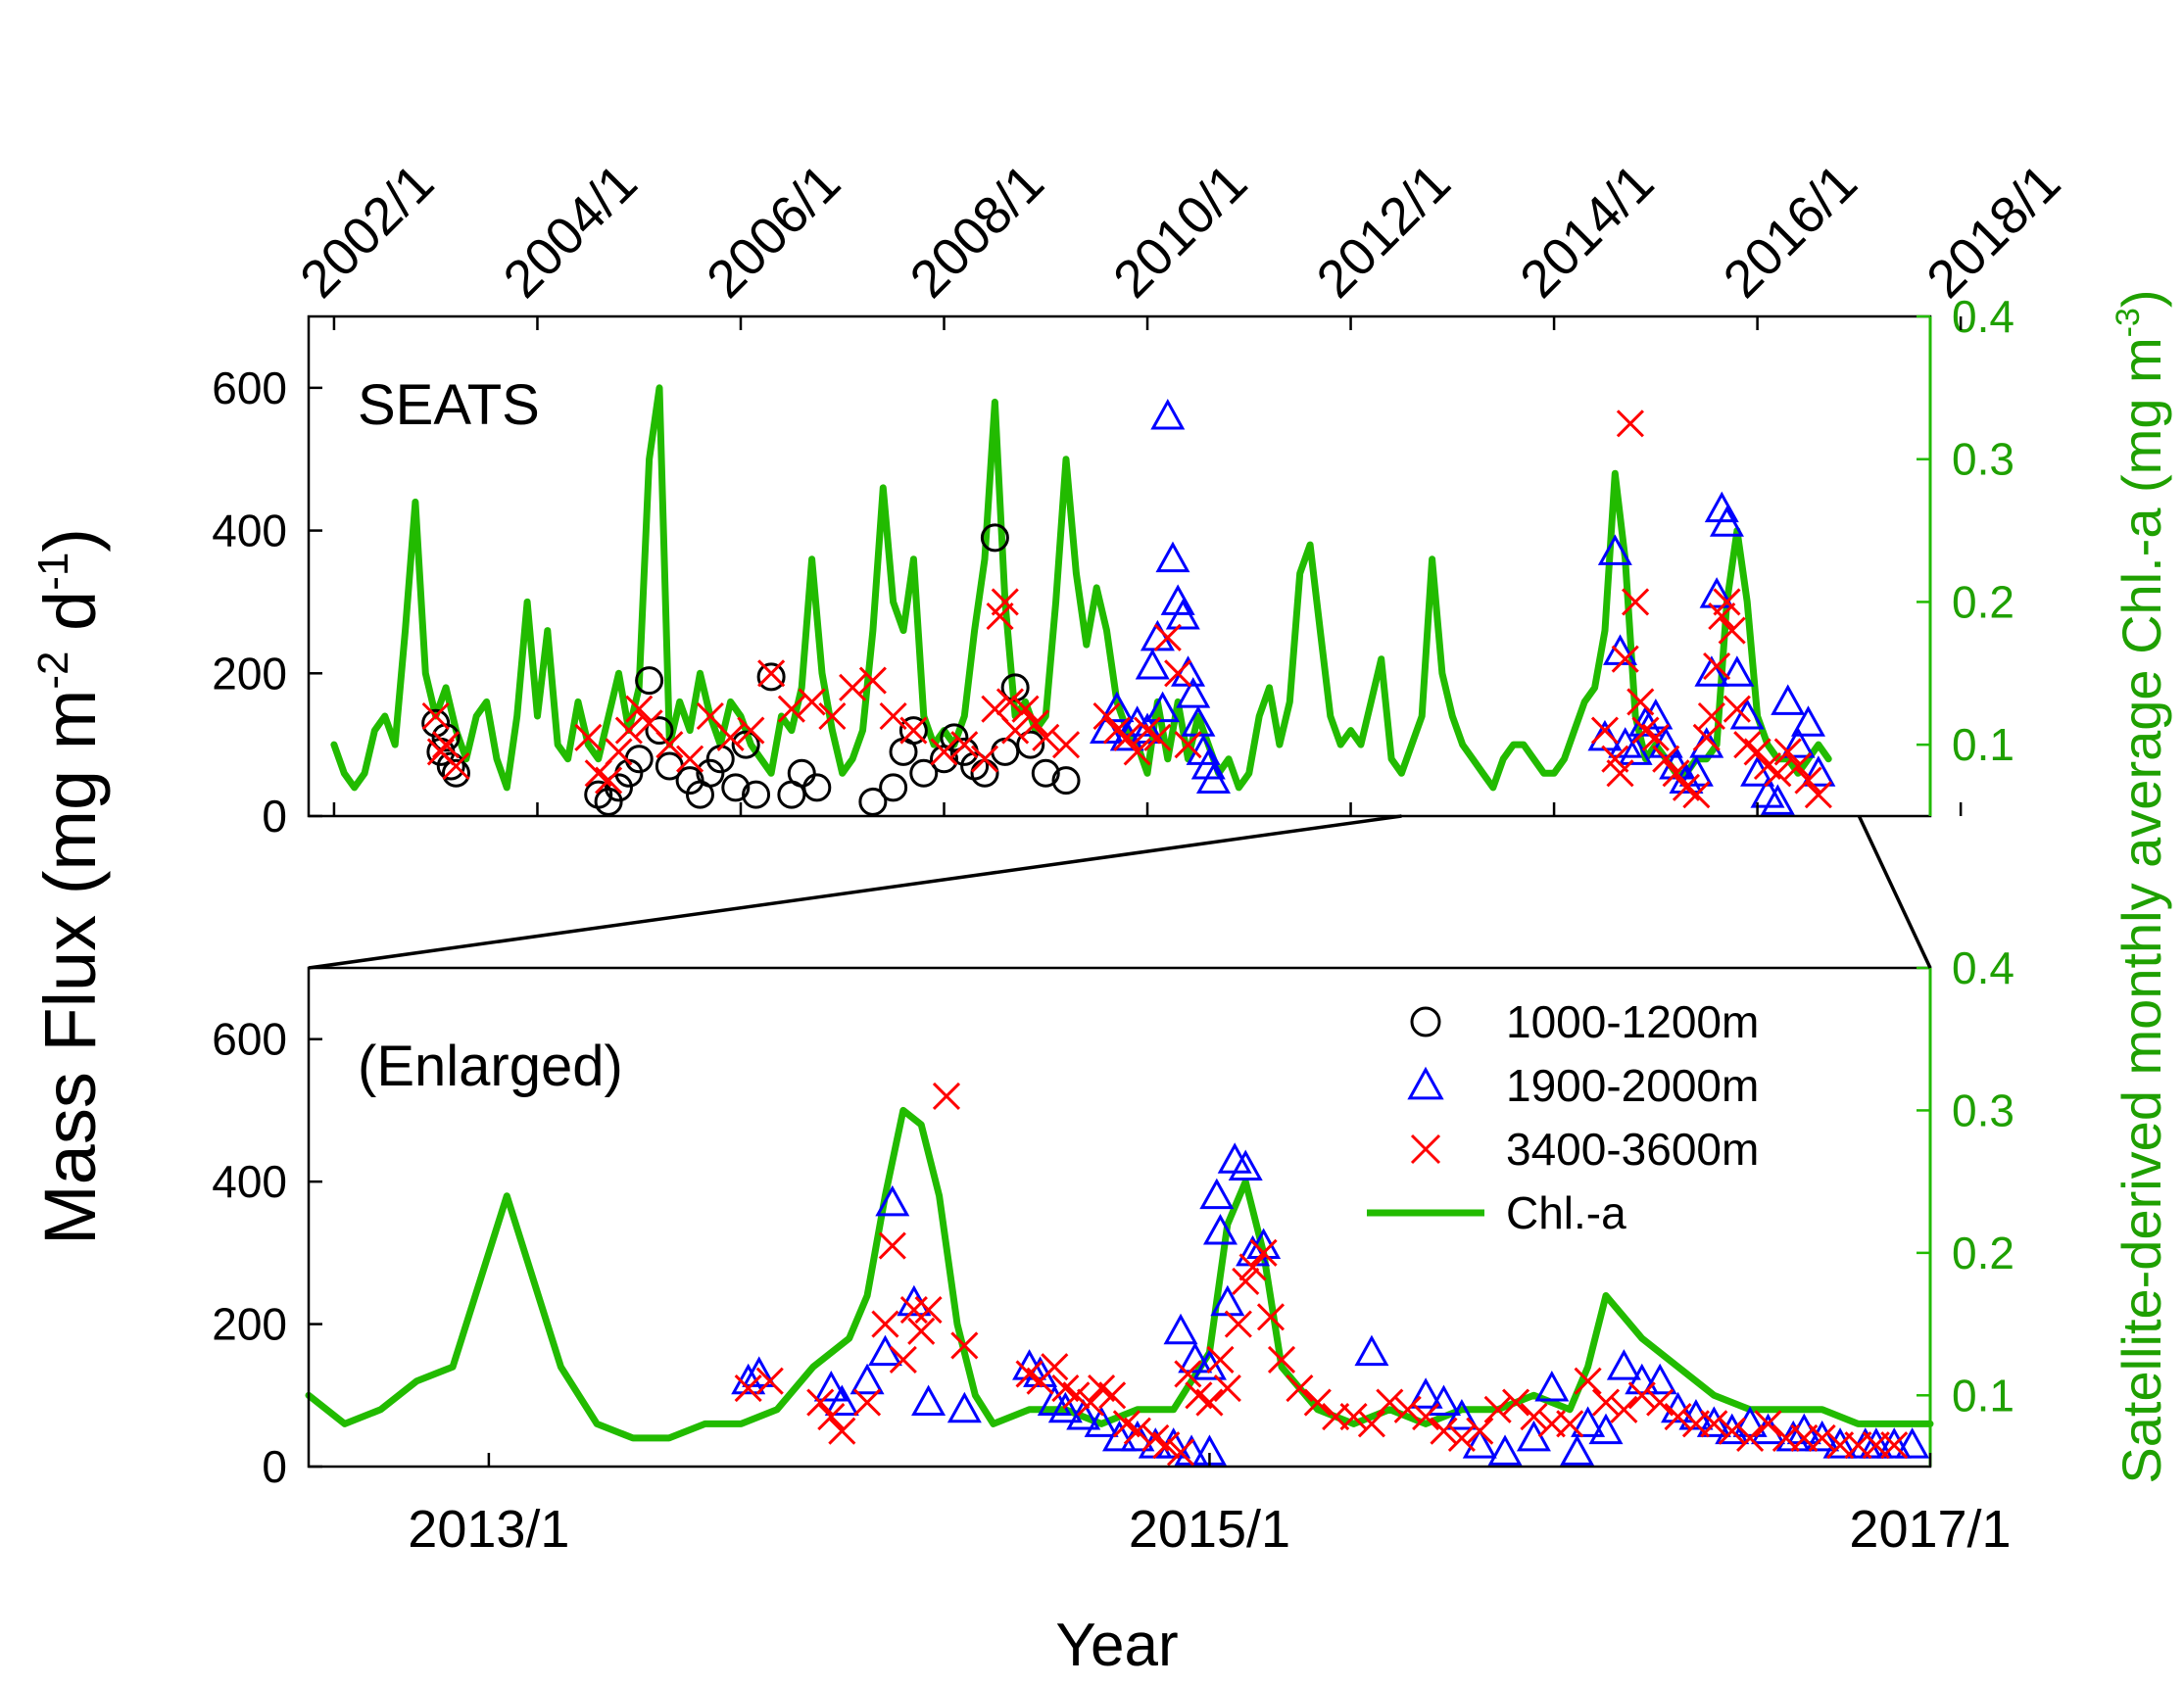 Image resolution: width=2184 pixels, height=1687 pixels. Describe the element at coordinates (2128, 322) in the screenshot. I see `y-right-title-exp: -3` at that location.